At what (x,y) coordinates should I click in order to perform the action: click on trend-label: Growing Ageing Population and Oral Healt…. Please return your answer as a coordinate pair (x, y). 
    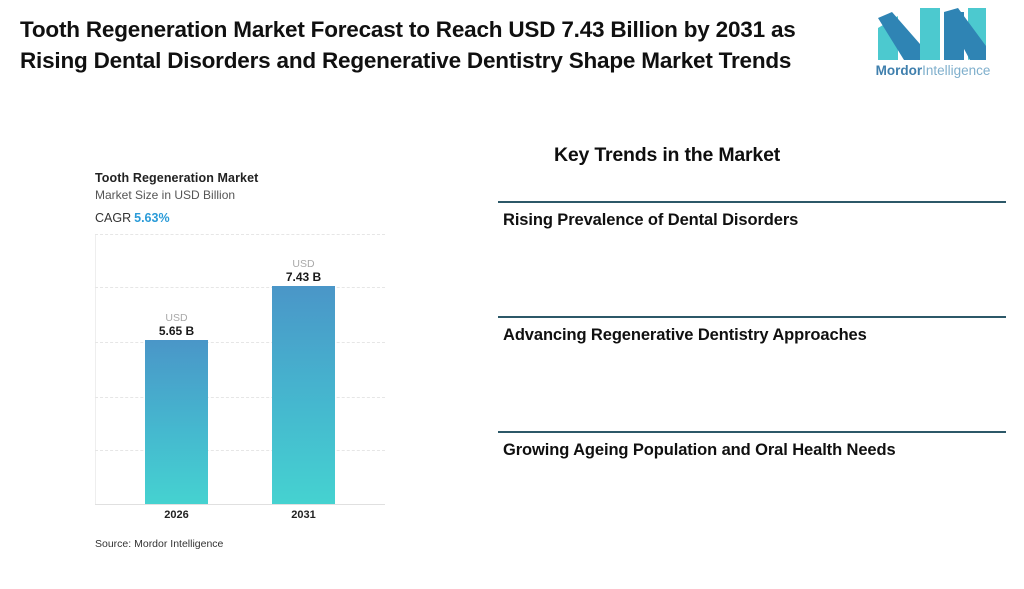
    Looking at the image, I should click on (699, 450).